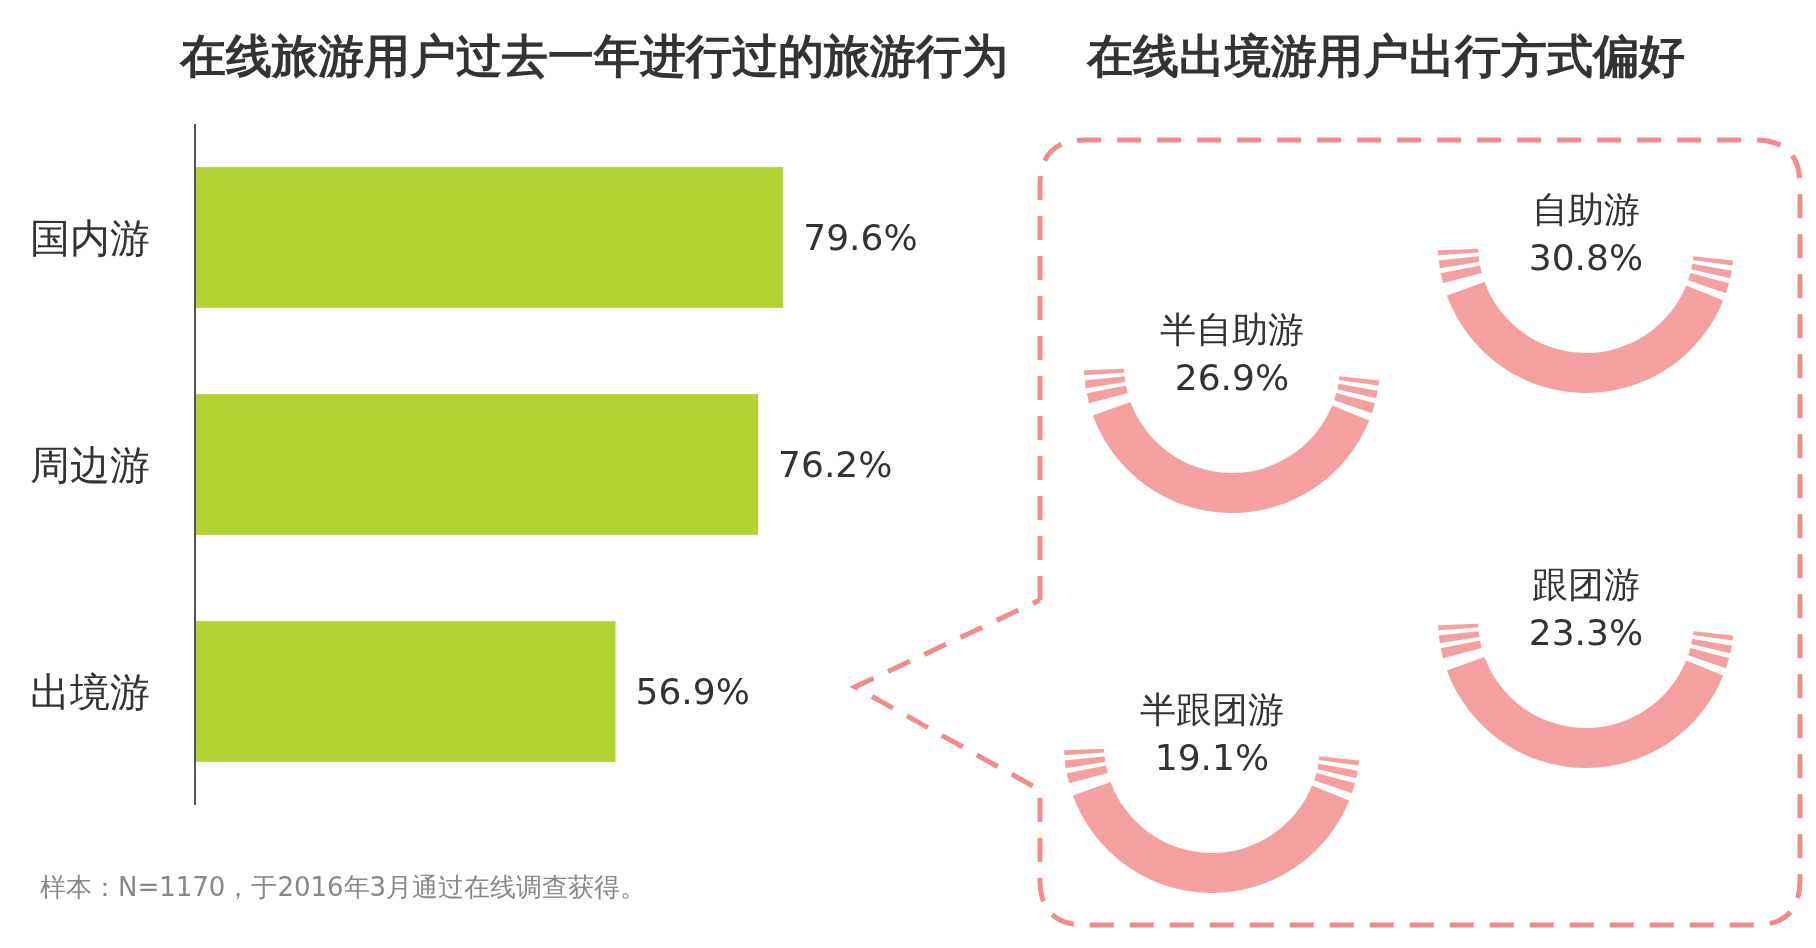 This screenshot has height=948, width=1816. Describe the element at coordinates (1212, 757) in the screenshot. I see `text: 19.1%` at that location.